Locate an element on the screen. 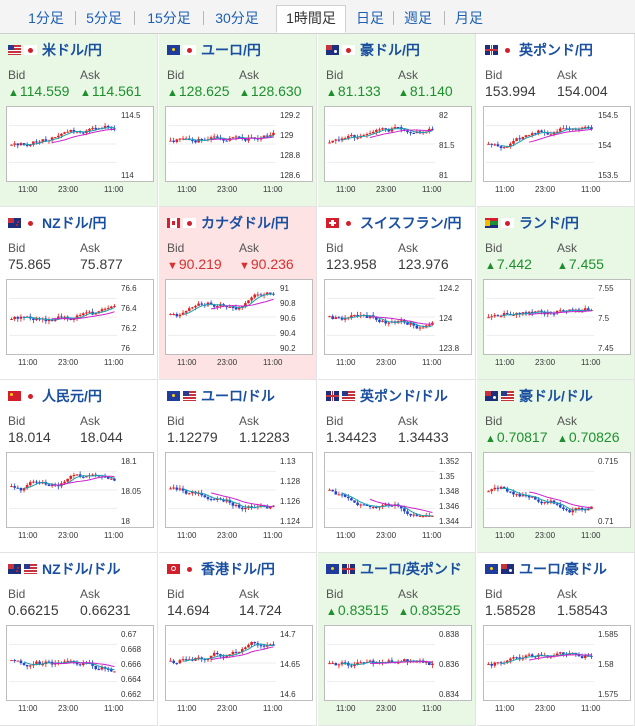  tab-monthly: 月足 is located at coordinates (469, 18).